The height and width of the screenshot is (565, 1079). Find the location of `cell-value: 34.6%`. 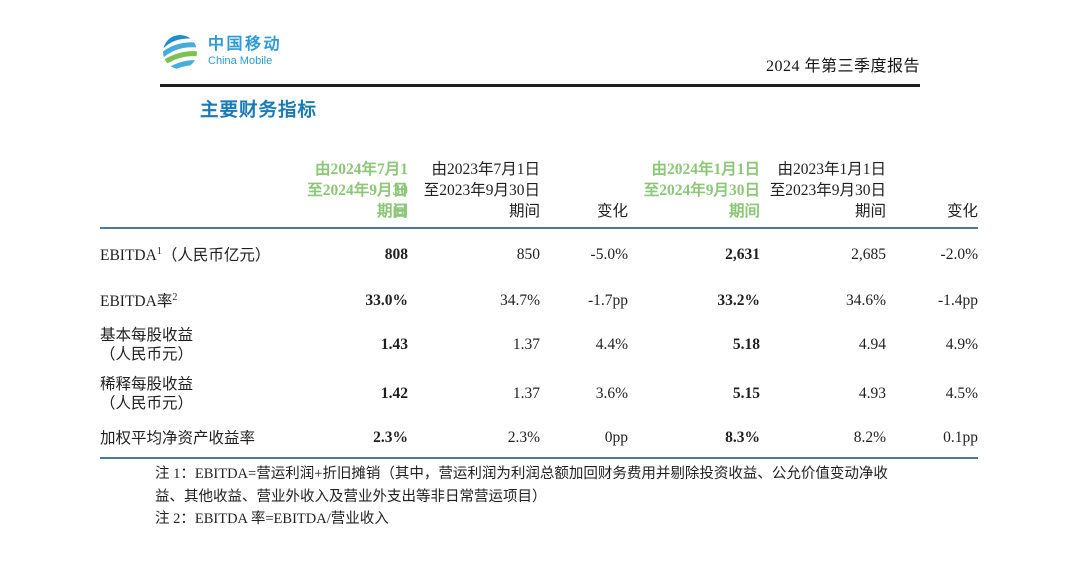

cell-value: 34.6% is located at coordinates (865, 300).